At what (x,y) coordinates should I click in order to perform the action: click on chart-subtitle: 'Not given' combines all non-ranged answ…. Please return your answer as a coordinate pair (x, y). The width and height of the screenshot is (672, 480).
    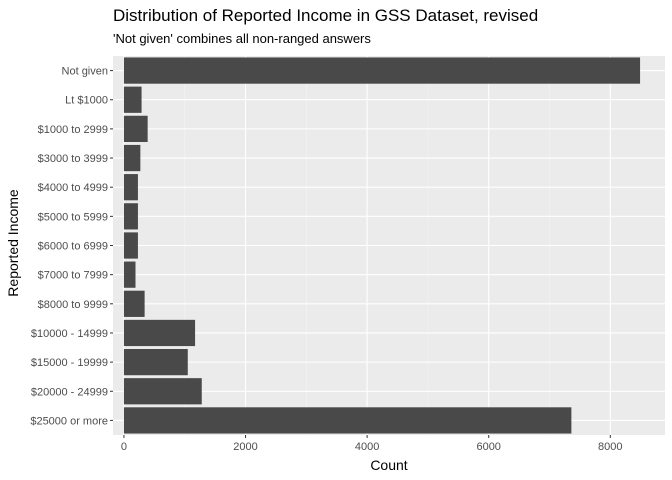
    Looking at the image, I should click on (242, 38).